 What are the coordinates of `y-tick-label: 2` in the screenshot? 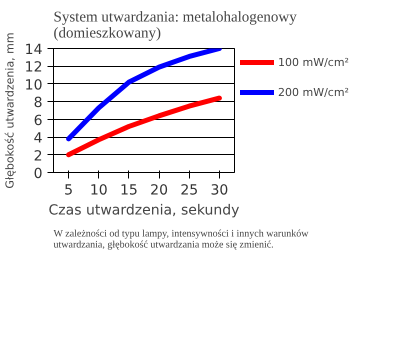 It's located at (38, 156).